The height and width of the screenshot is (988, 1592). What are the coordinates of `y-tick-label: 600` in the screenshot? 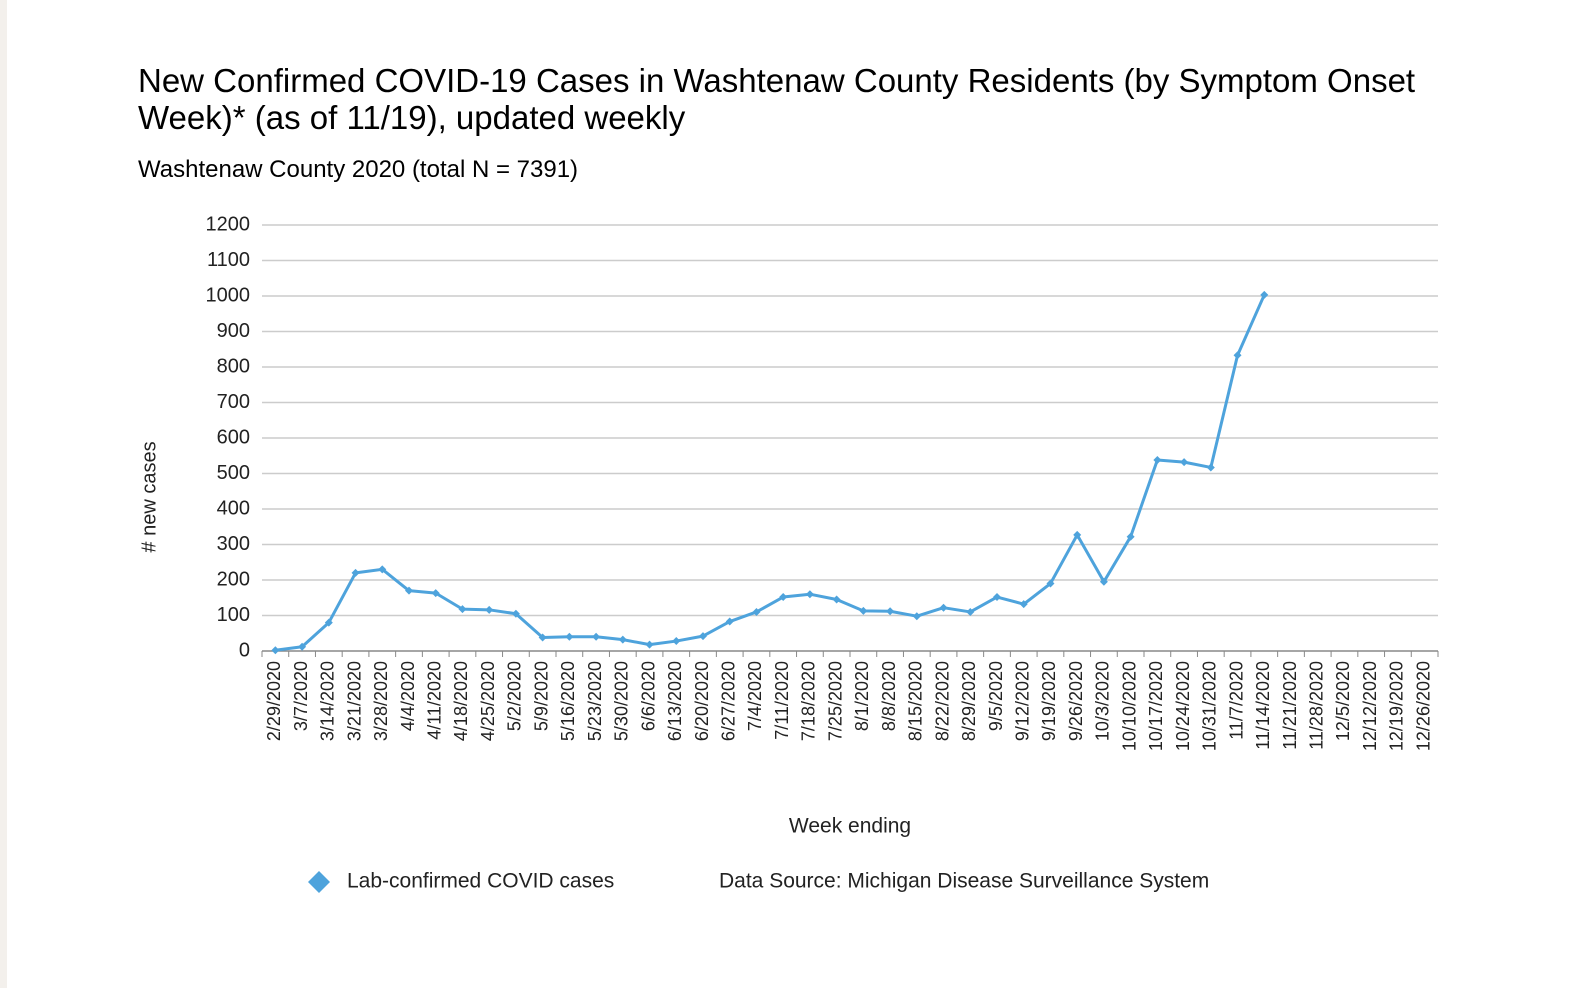 It's located at (233, 437).